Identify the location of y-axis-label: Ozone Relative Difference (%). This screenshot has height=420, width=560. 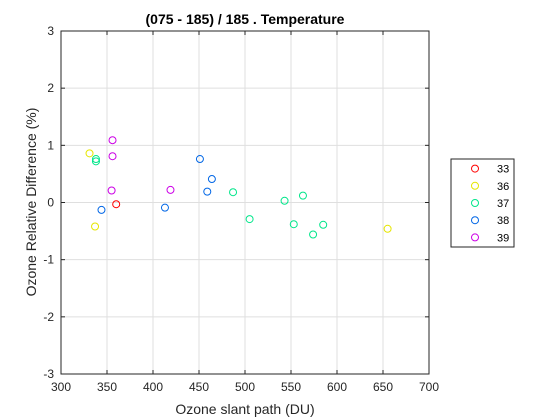
(31, 202).